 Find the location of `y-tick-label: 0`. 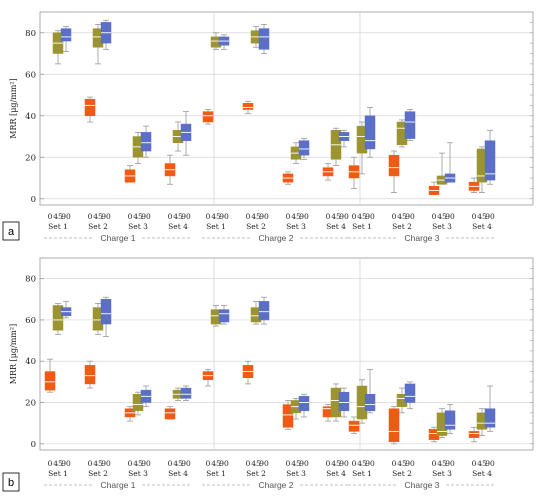

y-tick-label: 0 is located at coordinates (33, 445).